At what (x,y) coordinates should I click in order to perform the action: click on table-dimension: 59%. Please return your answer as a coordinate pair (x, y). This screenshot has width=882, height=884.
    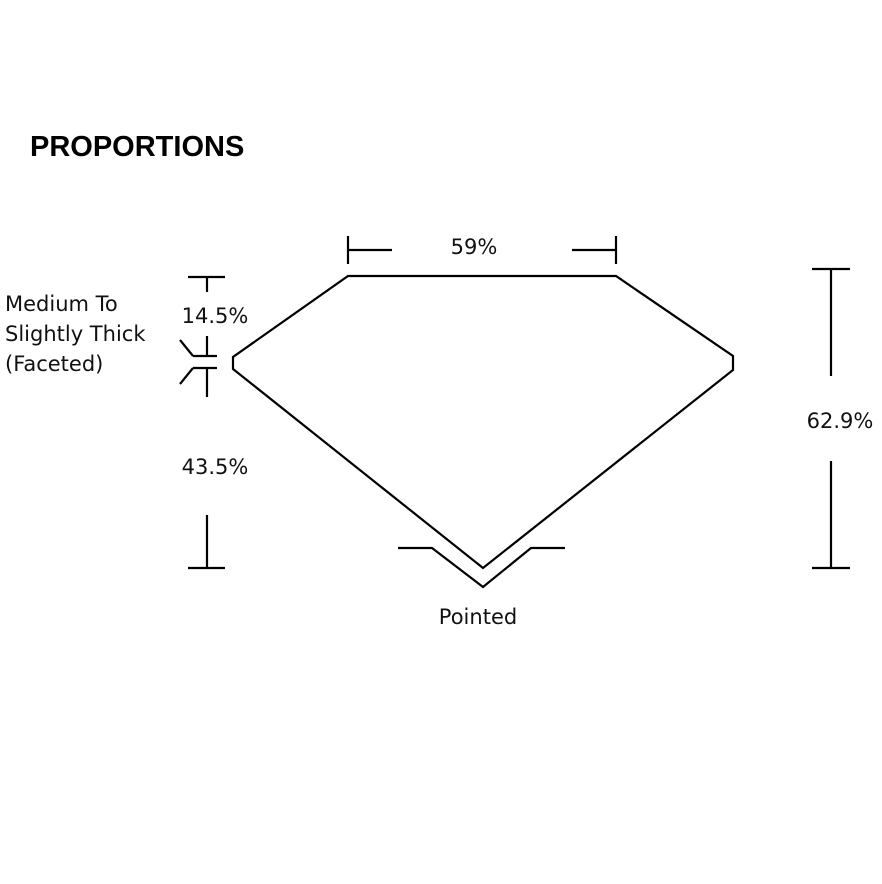
    Looking at the image, I should click on (482, 249).